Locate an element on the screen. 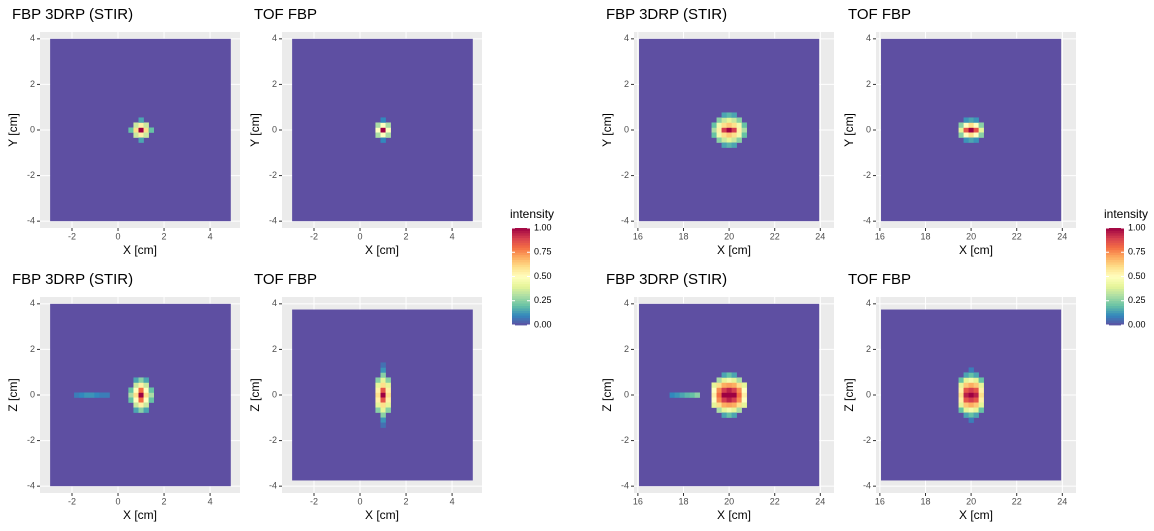  legend-tick-label: 0.50 is located at coordinates (543, 276).